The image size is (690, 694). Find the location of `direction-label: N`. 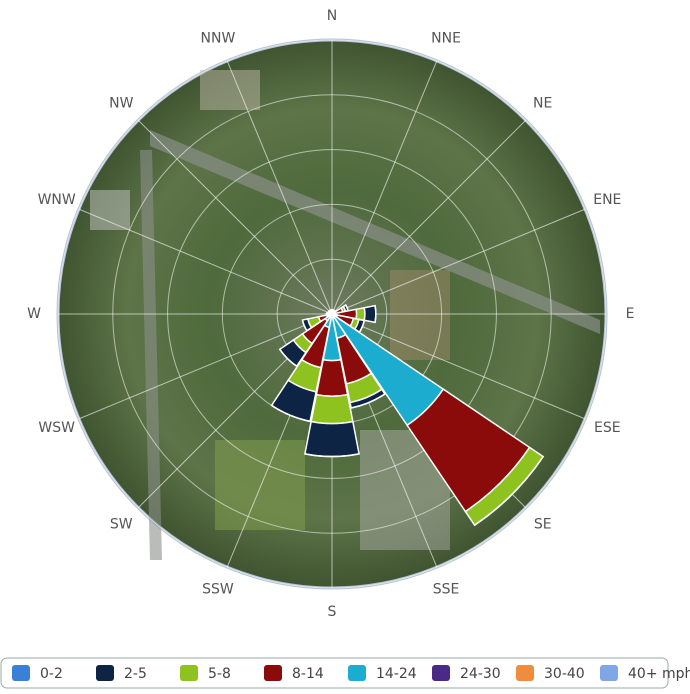

direction-label: N is located at coordinates (332, 16).